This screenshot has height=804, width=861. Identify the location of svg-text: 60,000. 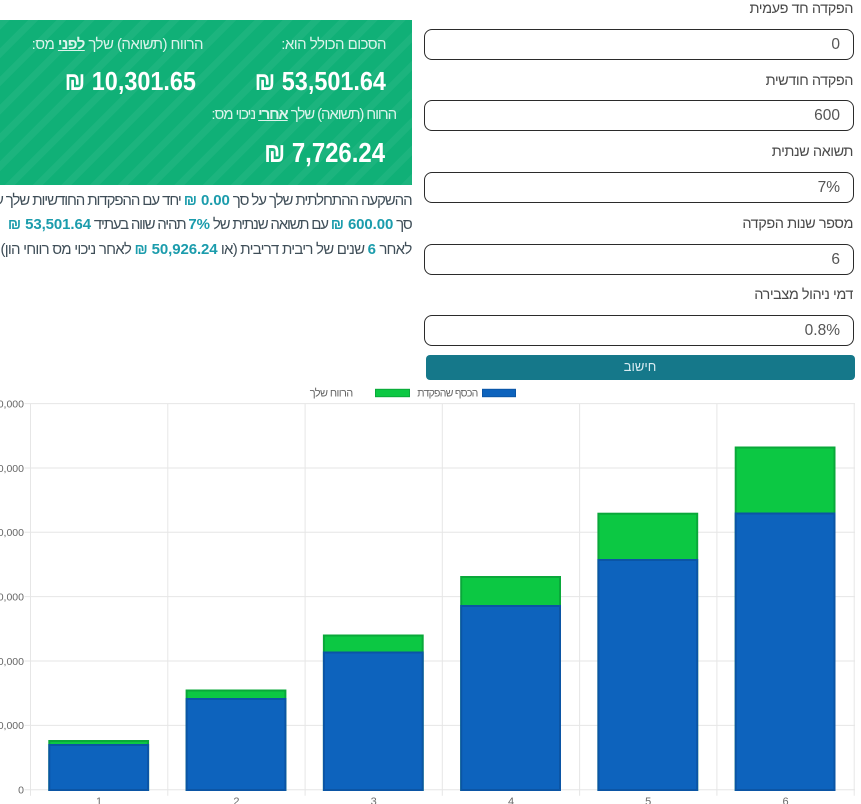
(12, 404).